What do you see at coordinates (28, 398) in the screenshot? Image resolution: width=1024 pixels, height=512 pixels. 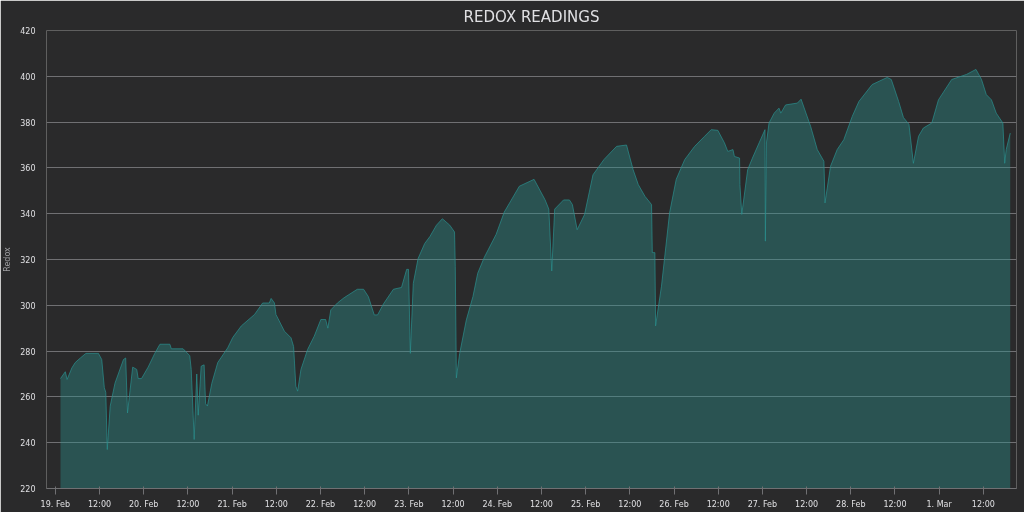 I see `y-tick-label: 260` at bounding box center [28, 398].